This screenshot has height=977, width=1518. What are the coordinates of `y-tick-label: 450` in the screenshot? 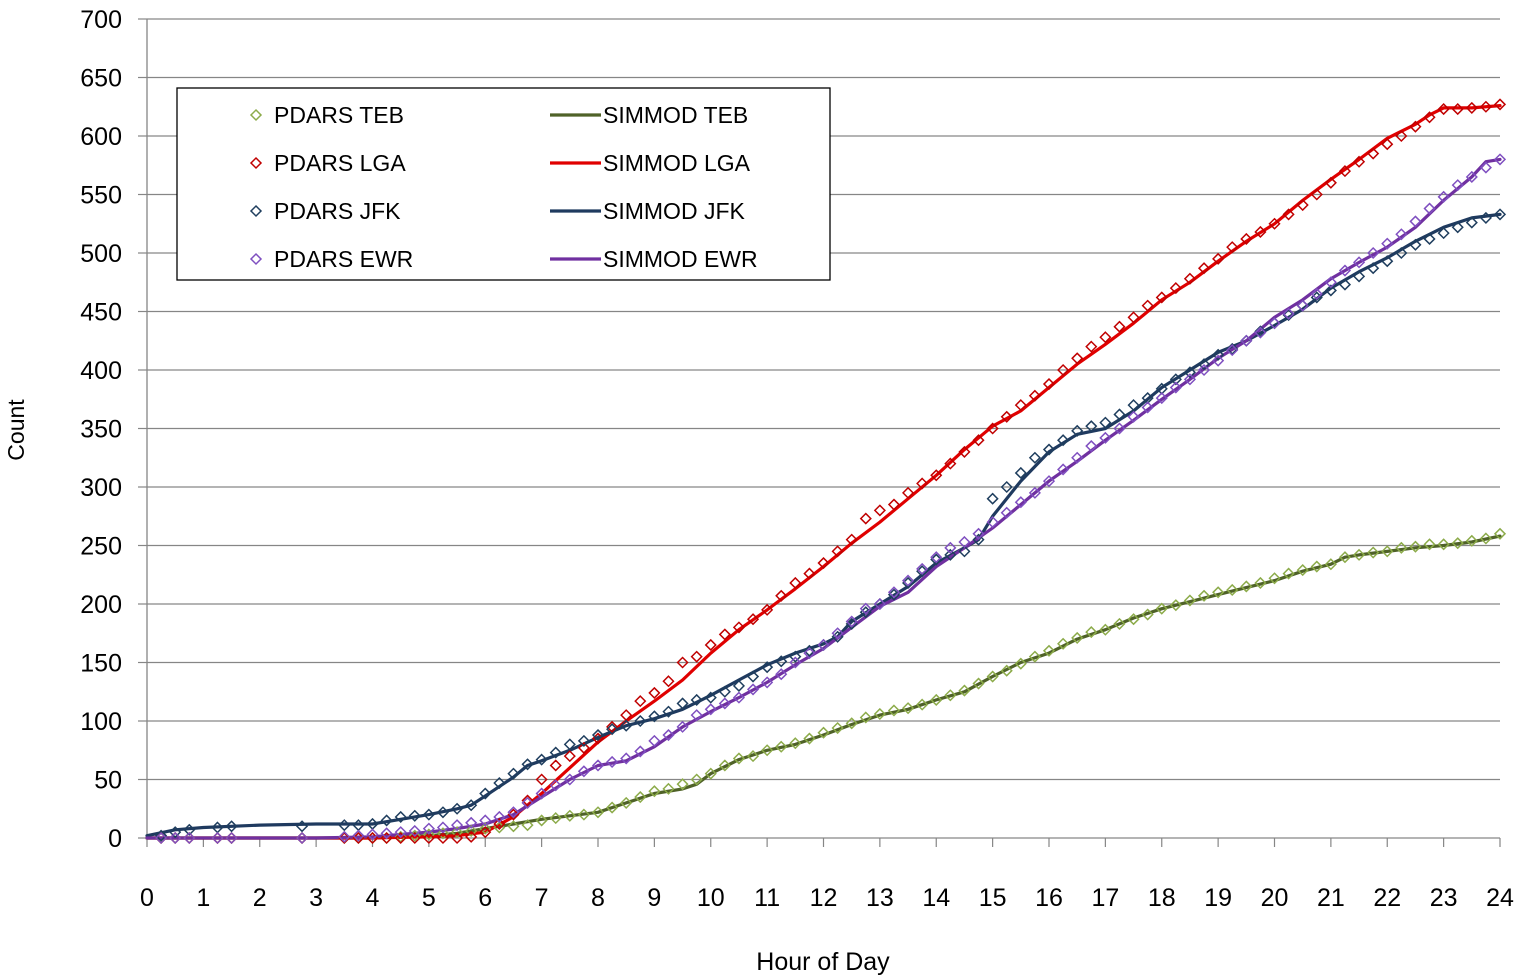 It's located at (101, 313).